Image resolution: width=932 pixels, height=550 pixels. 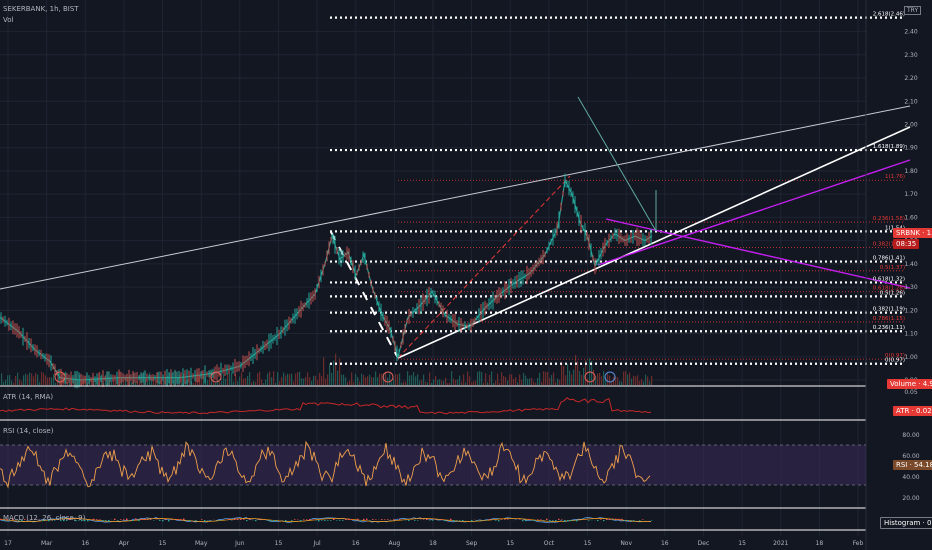 I want to click on atr-badge: ATR · 0.02, so click(x=912, y=411).